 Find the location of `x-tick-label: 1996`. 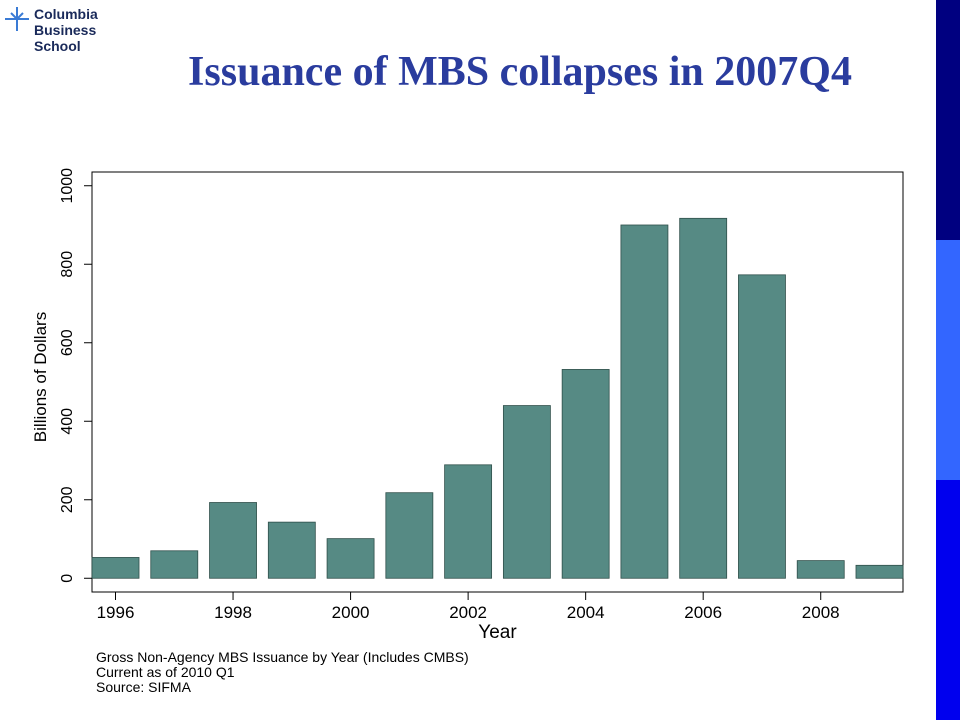

x-tick-label: 1996 is located at coordinates (116, 612).